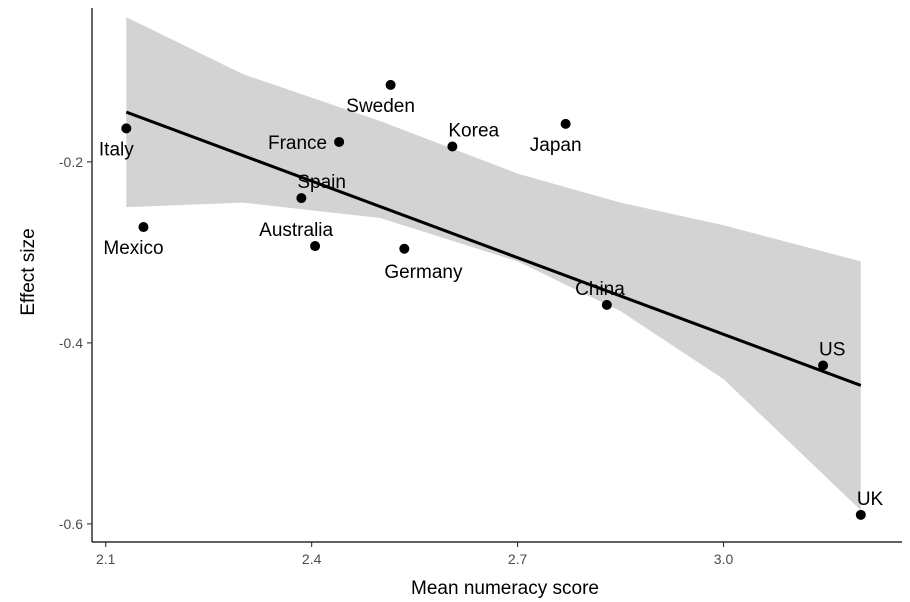  I want to click on x-axis-title: Mean numeracy score, so click(505, 588).